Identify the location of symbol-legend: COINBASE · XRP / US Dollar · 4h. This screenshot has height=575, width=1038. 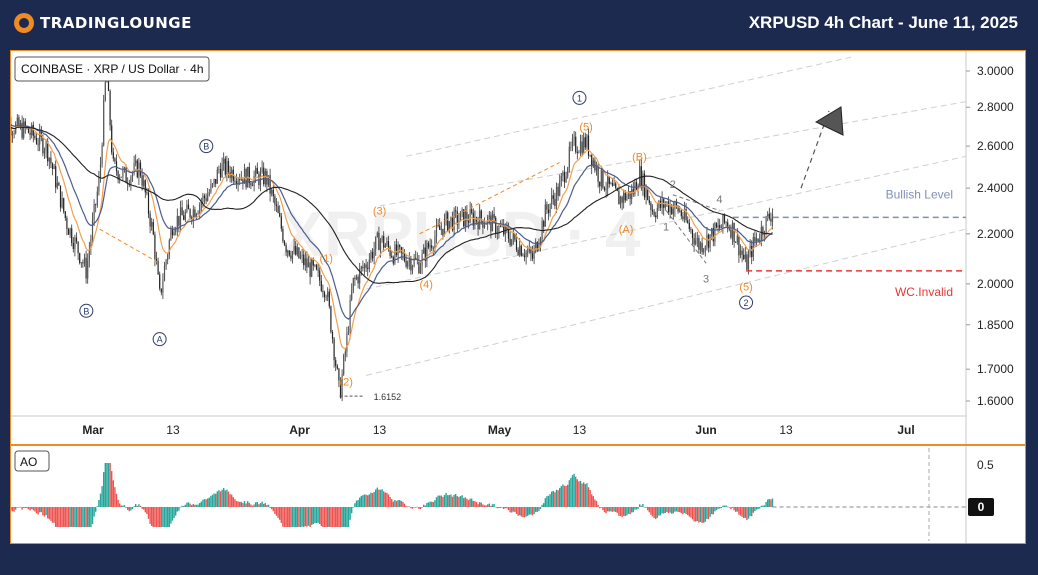
(112, 69).